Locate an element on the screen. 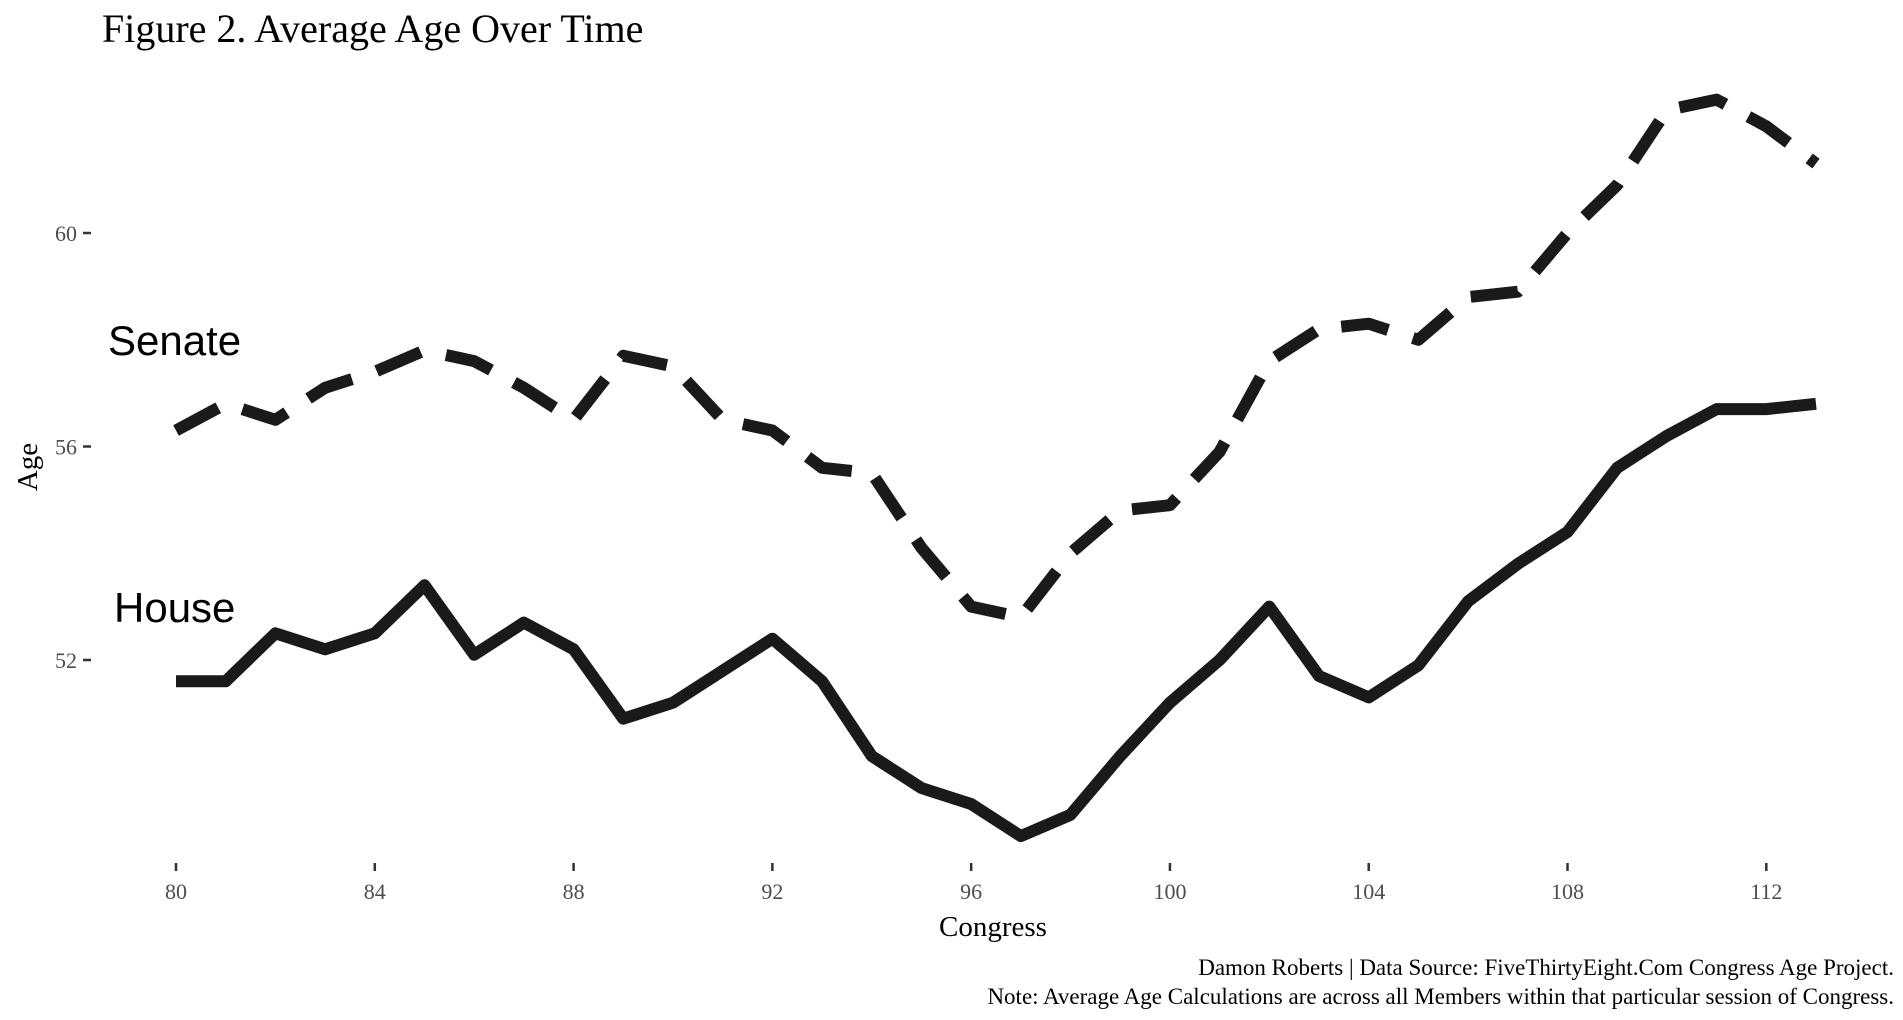 This screenshot has width=1903, height=1020. x-tick-label: 96 is located at coordinates (971, 891).